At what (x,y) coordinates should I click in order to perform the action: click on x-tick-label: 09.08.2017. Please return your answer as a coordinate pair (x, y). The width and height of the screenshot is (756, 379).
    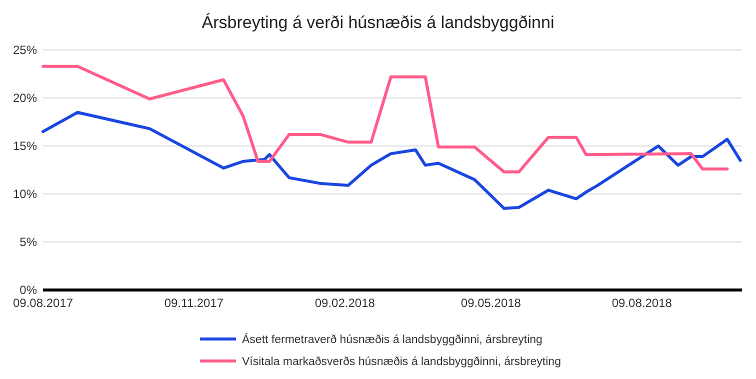
    Looking at the image, I should click on (43, 303).